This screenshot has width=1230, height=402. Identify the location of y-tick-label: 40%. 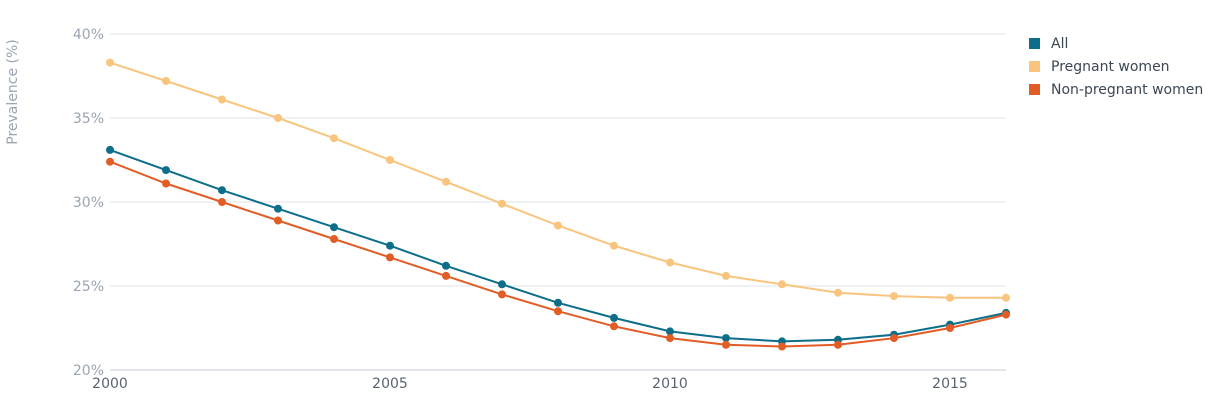
(88, 35).